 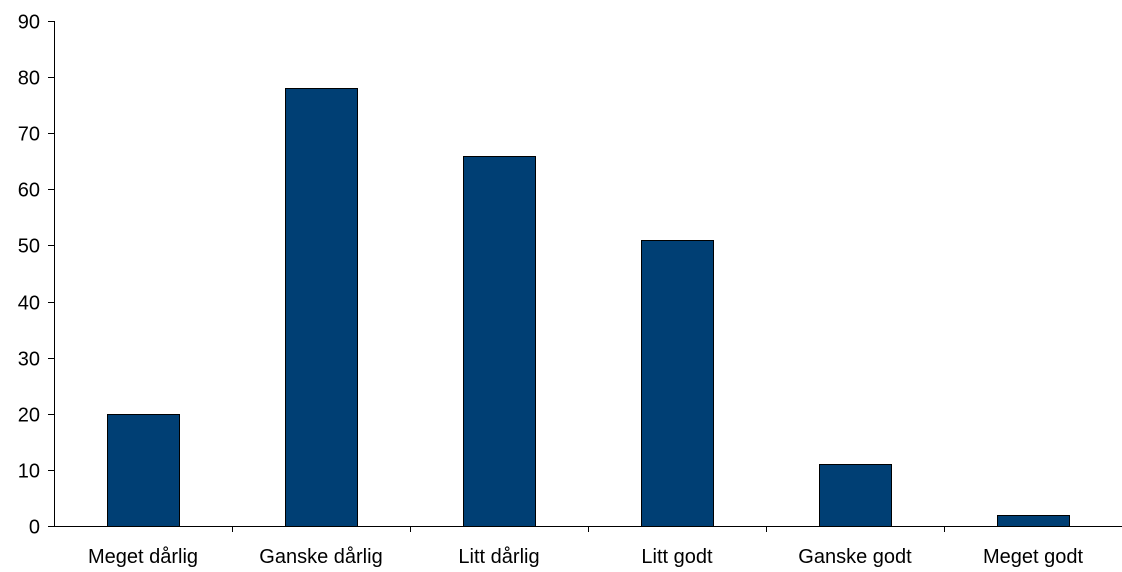 What do you see at coordinates (29, 79) in the screenshot?
I see `y-tick-label: 80` at bounding box center [29, 79].